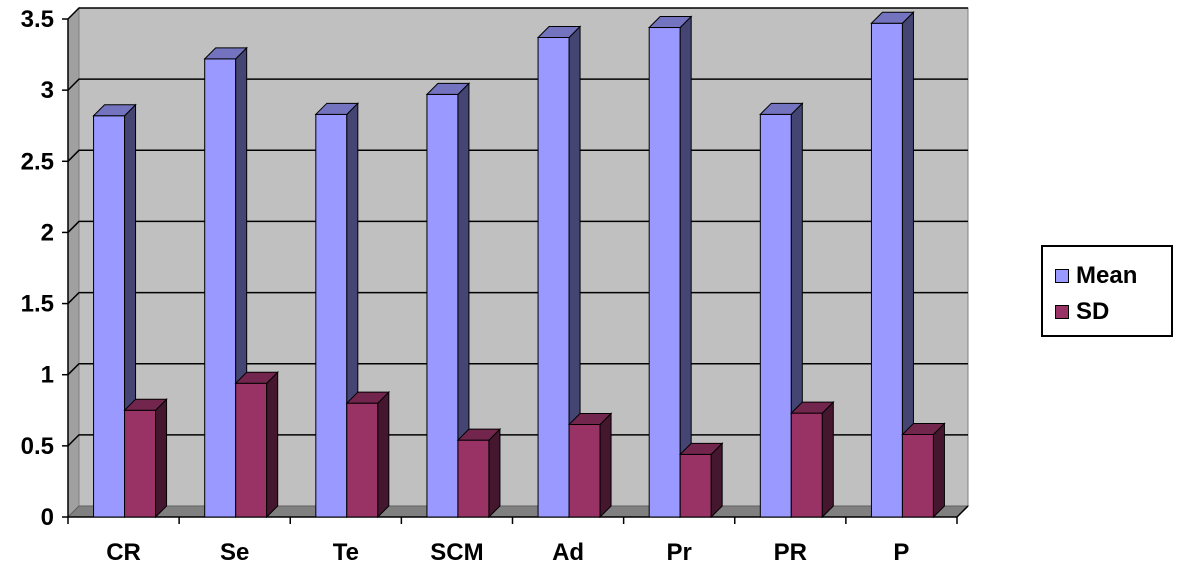  What do you see at coordinates (114, 110) in the screenshot?
I see `bar-top-mean-cr` at bounding box center [114, 110].